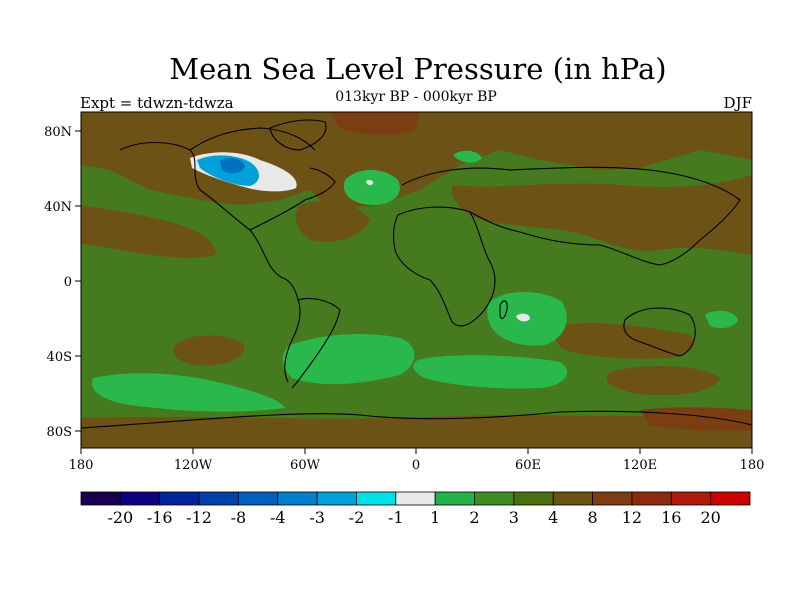 Image resolution: width=800 pixels, height=600 pixels. Describe the element at coordinates (292, 199) in the screenshot. I see `coastline-north-america-east` at that location.